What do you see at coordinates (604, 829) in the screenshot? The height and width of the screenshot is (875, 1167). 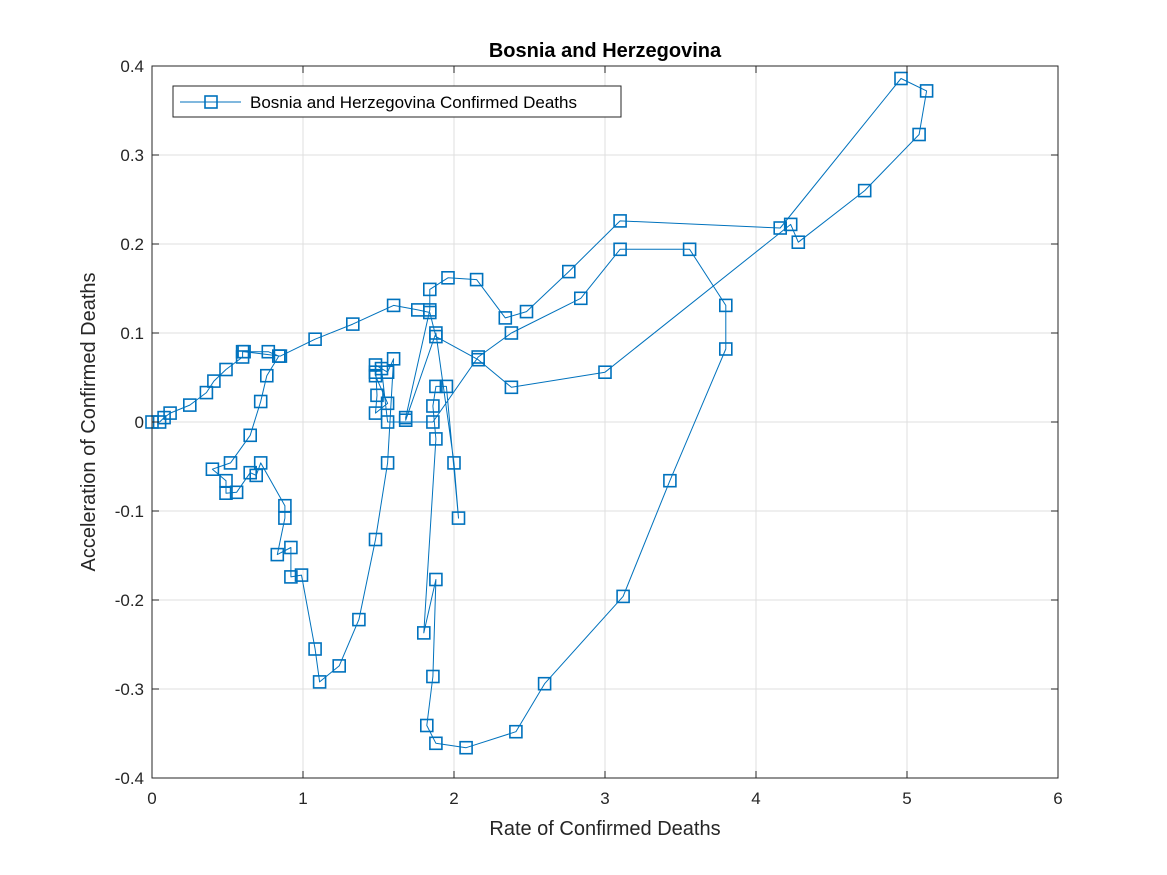 I see `x-axis-label: Rate of Confirmed Deaths` at bounding box center [604, 829].